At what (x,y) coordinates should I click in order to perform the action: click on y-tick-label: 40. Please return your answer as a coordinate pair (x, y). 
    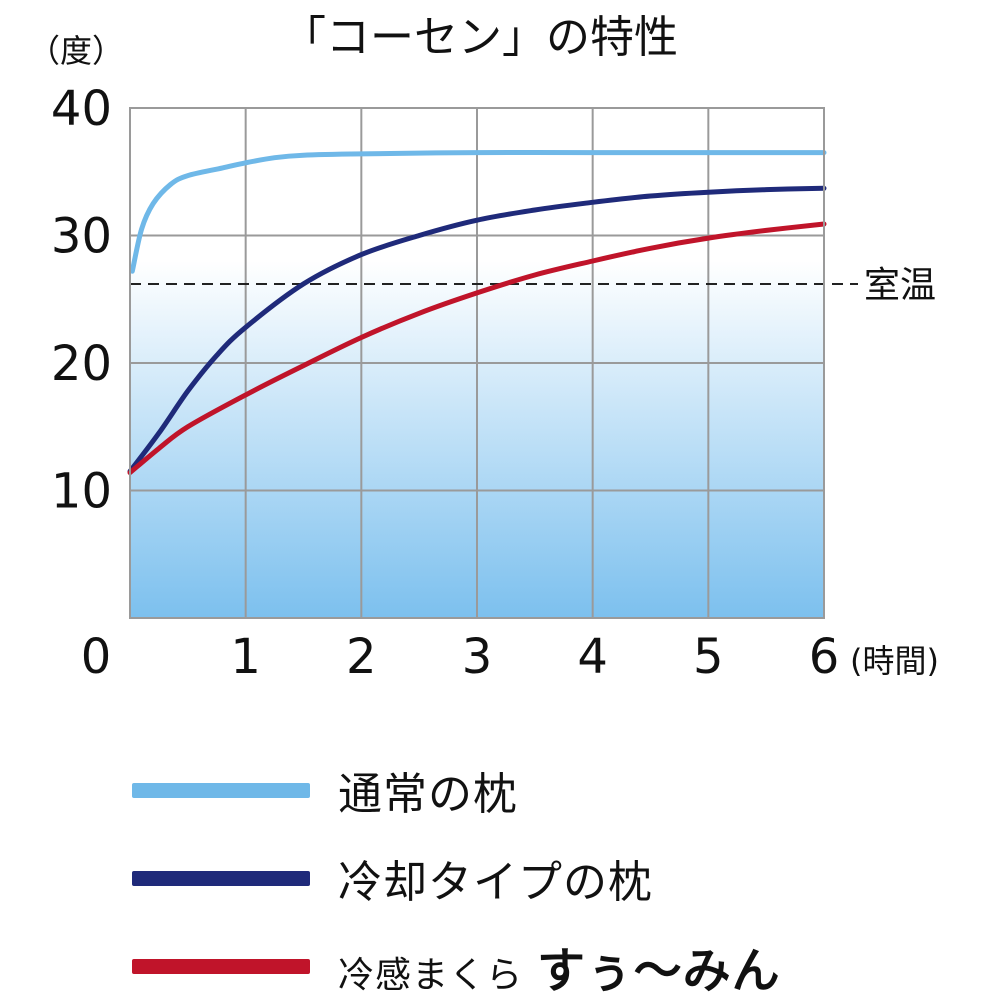
    Looking at the image, I should click on (81, 109).